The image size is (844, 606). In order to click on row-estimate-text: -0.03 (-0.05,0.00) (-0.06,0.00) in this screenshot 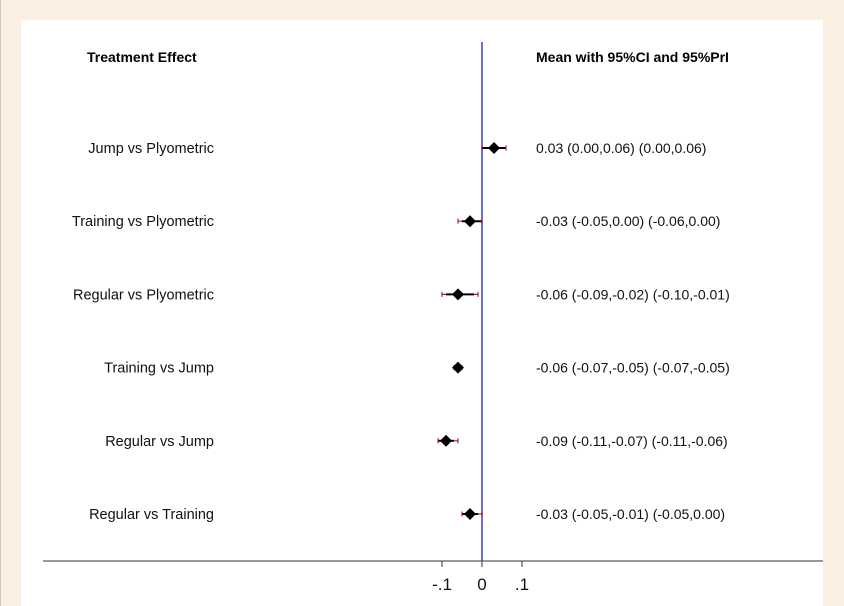, I will do `click(628, 221)`.